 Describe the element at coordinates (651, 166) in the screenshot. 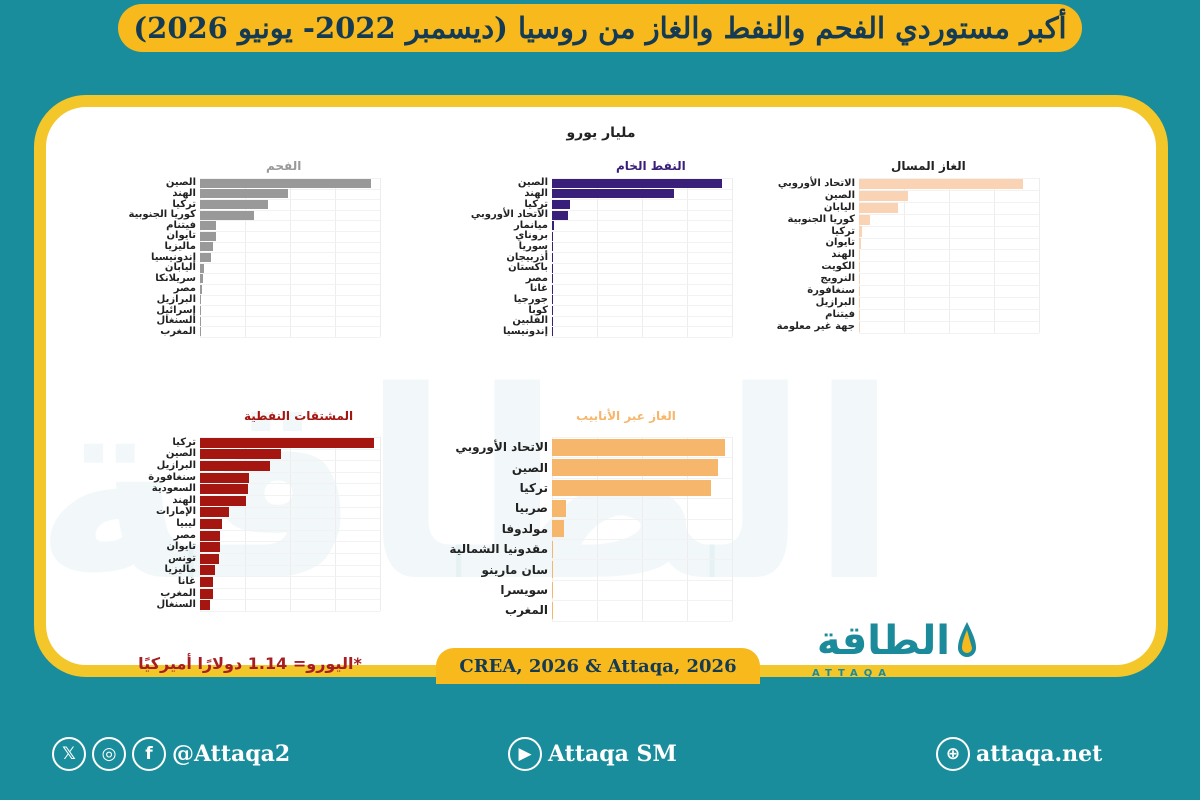

I see `chart-title: النفط الخام` at that location.